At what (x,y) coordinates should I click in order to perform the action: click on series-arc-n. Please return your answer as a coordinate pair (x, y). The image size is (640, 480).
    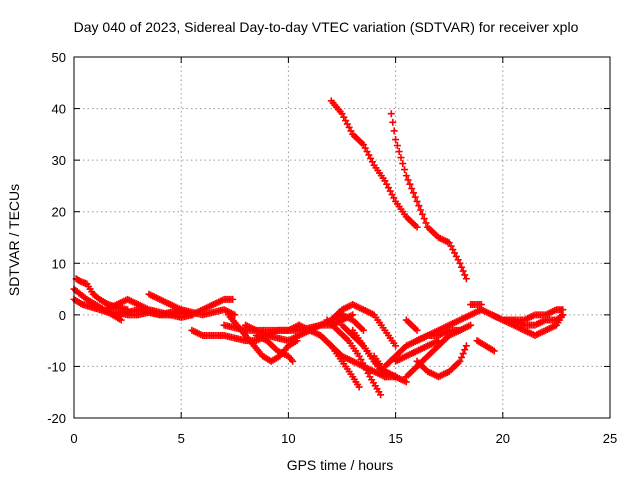
    Looking at the image, I should click on (354, 357).